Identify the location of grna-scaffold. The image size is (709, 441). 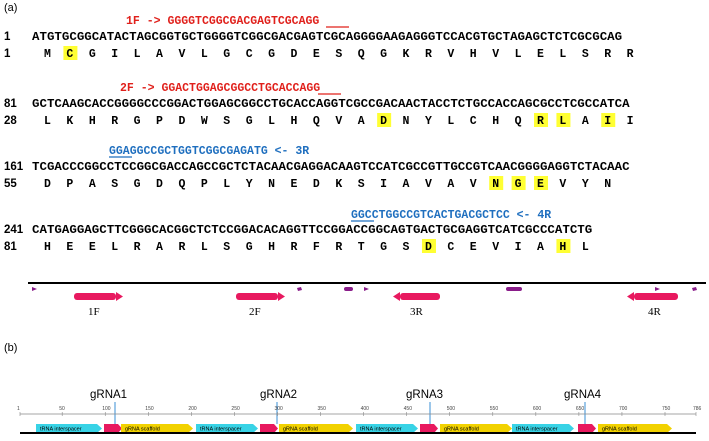
(635, 428).